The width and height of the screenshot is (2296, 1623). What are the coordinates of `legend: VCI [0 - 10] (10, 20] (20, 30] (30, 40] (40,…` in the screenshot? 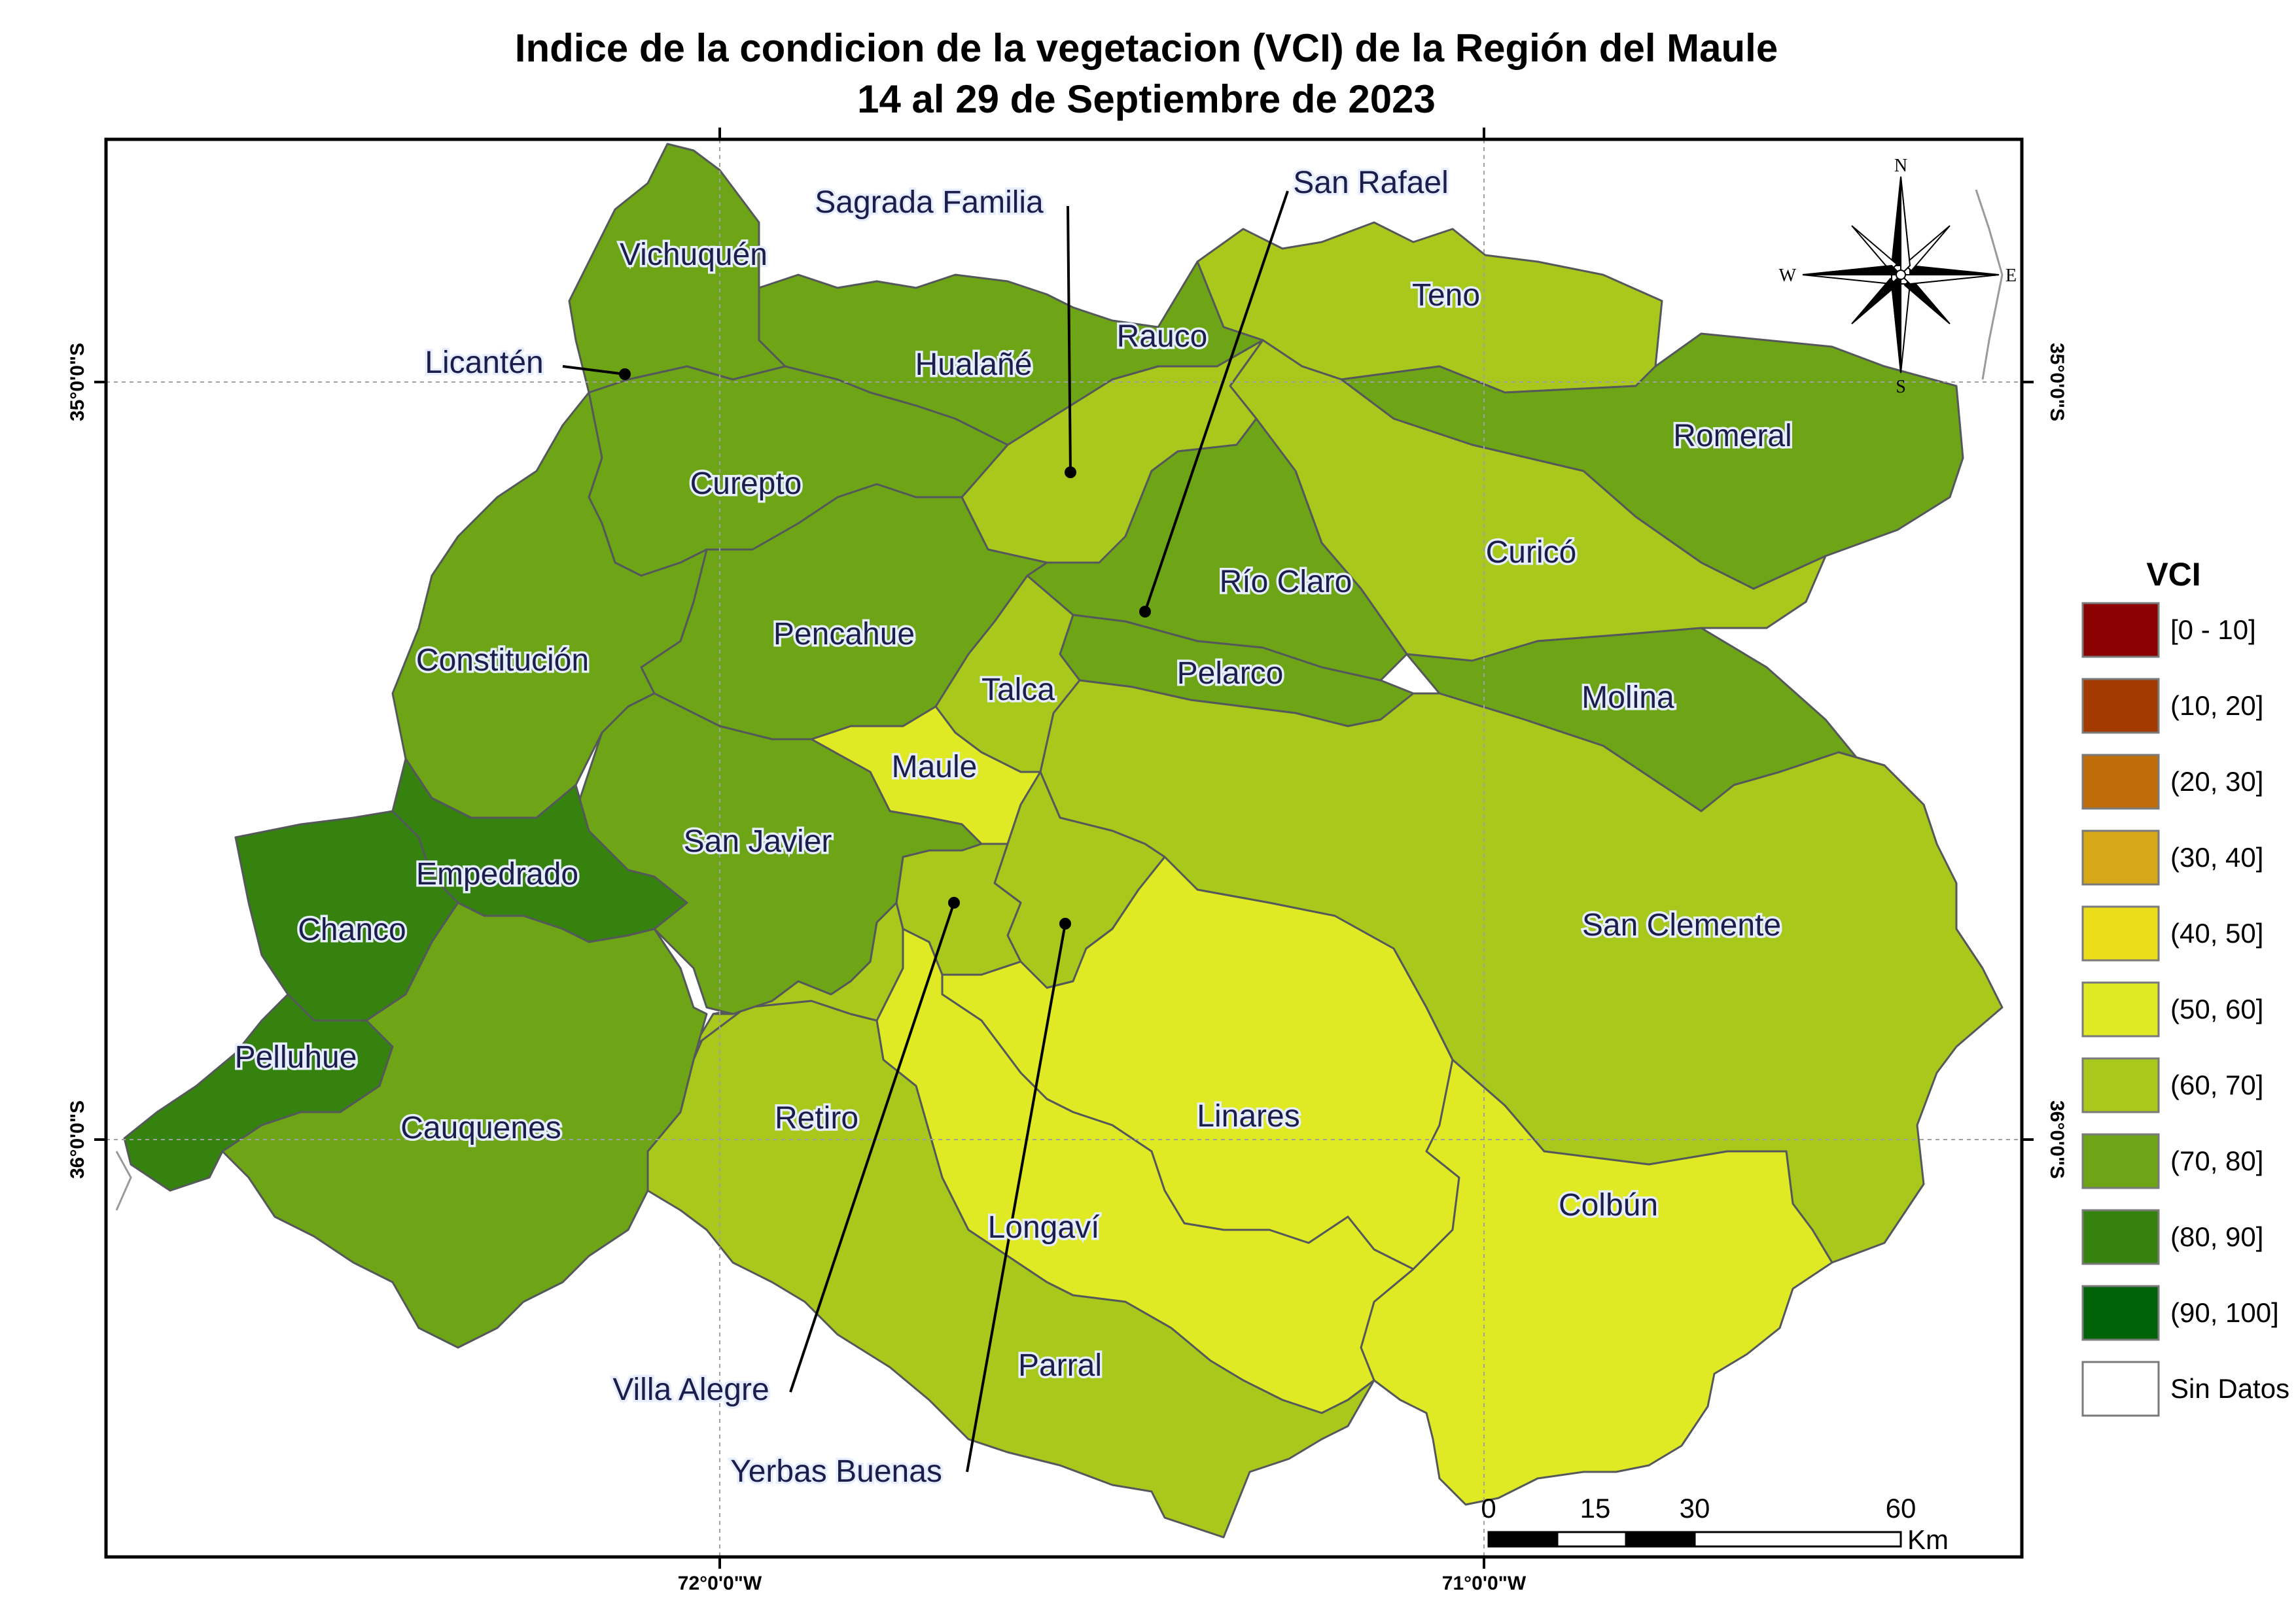 It's located at (2185, 986).